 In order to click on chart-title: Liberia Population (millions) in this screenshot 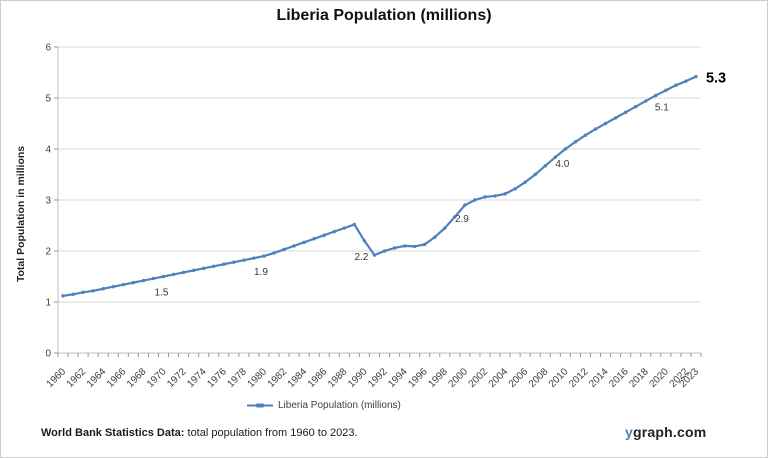, I will do `click(384, 15)`.